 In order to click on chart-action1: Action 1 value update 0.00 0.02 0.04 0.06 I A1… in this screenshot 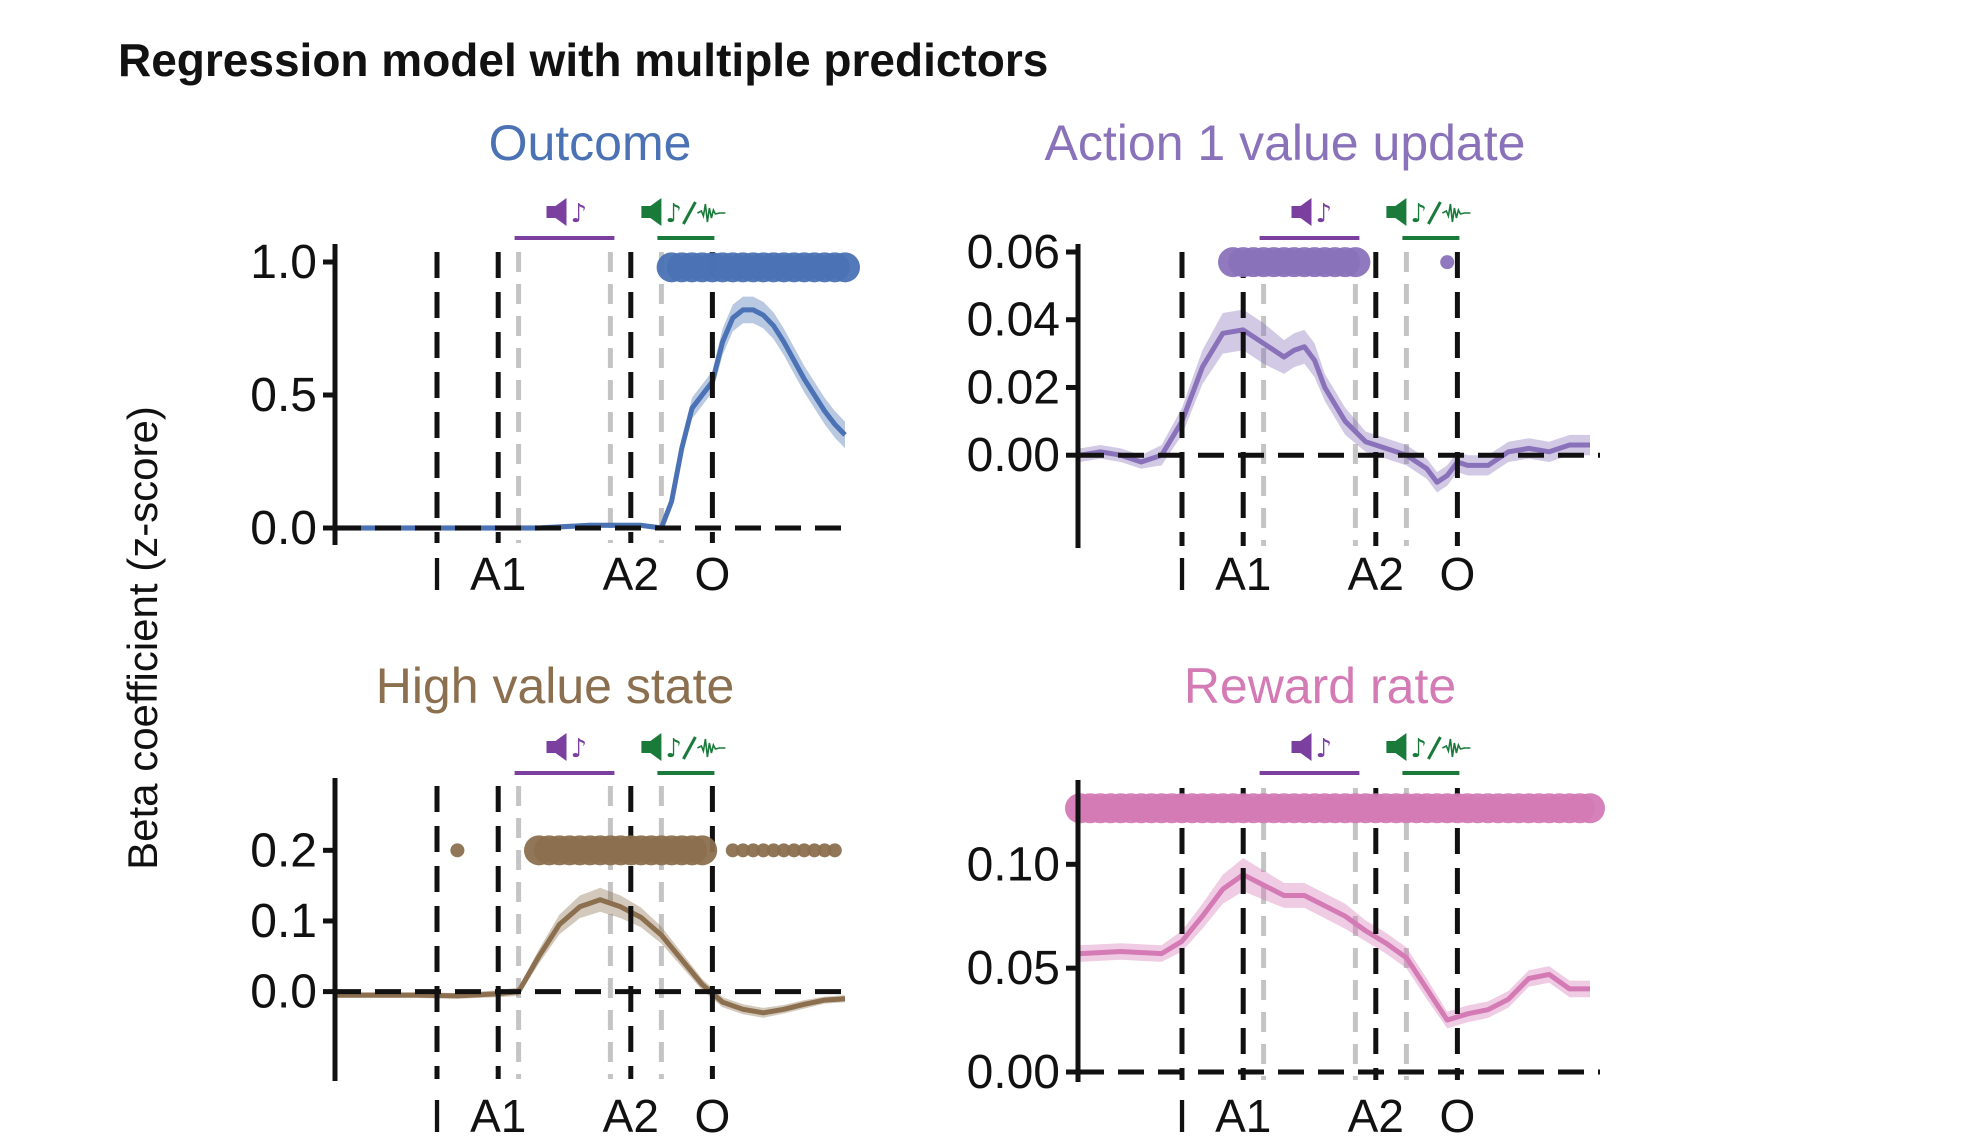, I will do `click(1283, 357)`.